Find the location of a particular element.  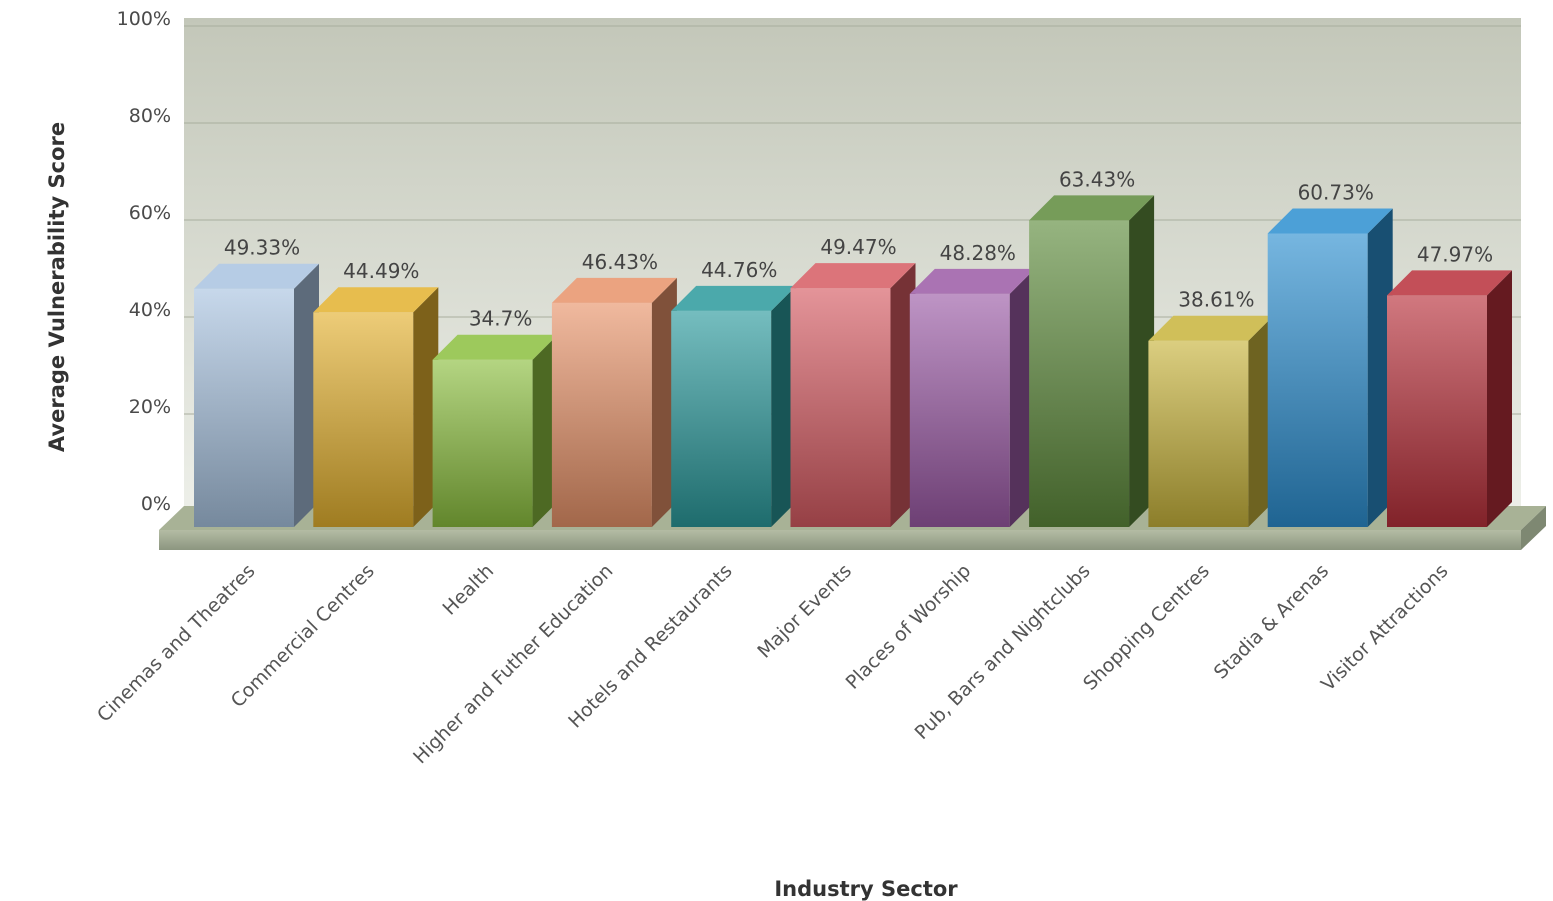

value-label: 63.43% is located at coordinates (1097, 179).